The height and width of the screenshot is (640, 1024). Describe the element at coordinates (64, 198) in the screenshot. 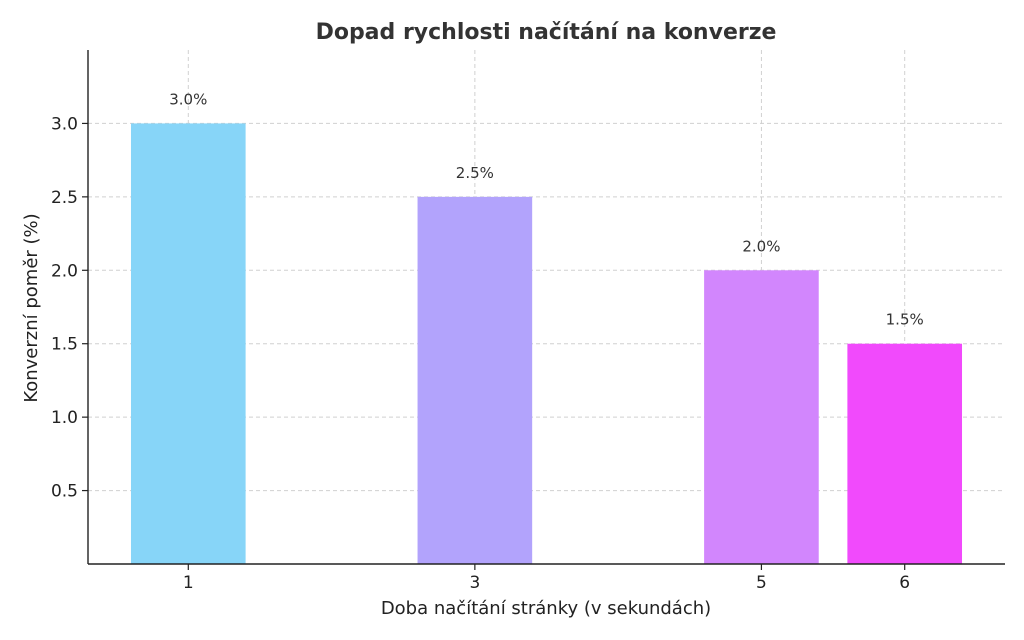

I see `y-tick-label: 2.5` at that location.